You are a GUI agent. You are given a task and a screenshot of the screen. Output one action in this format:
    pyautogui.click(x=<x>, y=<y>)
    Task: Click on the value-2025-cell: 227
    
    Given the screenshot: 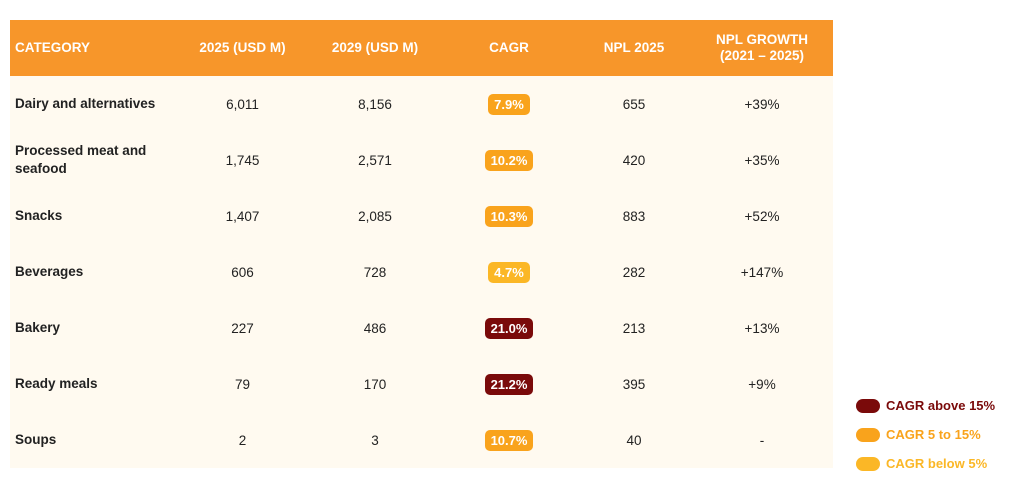 What is the action you would take?
    pyautogui.click(x=242, y=328)
    